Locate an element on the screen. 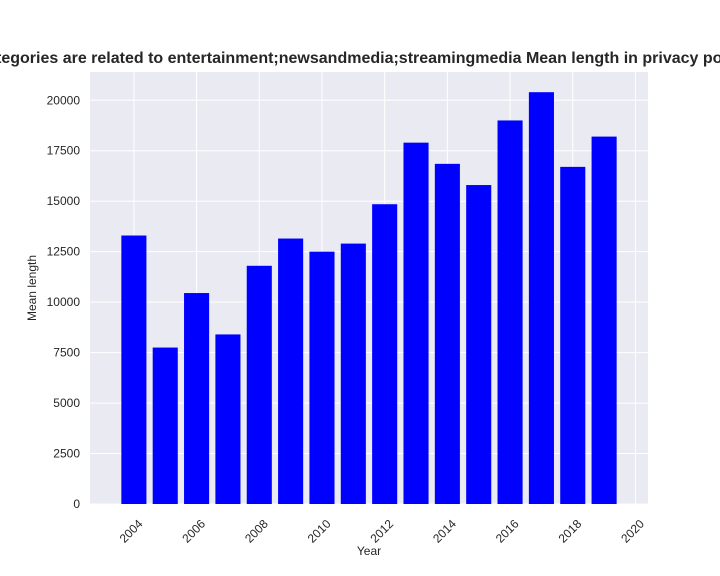 The width and height of the screenshot is (720, 576). x-tick-label: 2004 is located at coordinates (131, 531).